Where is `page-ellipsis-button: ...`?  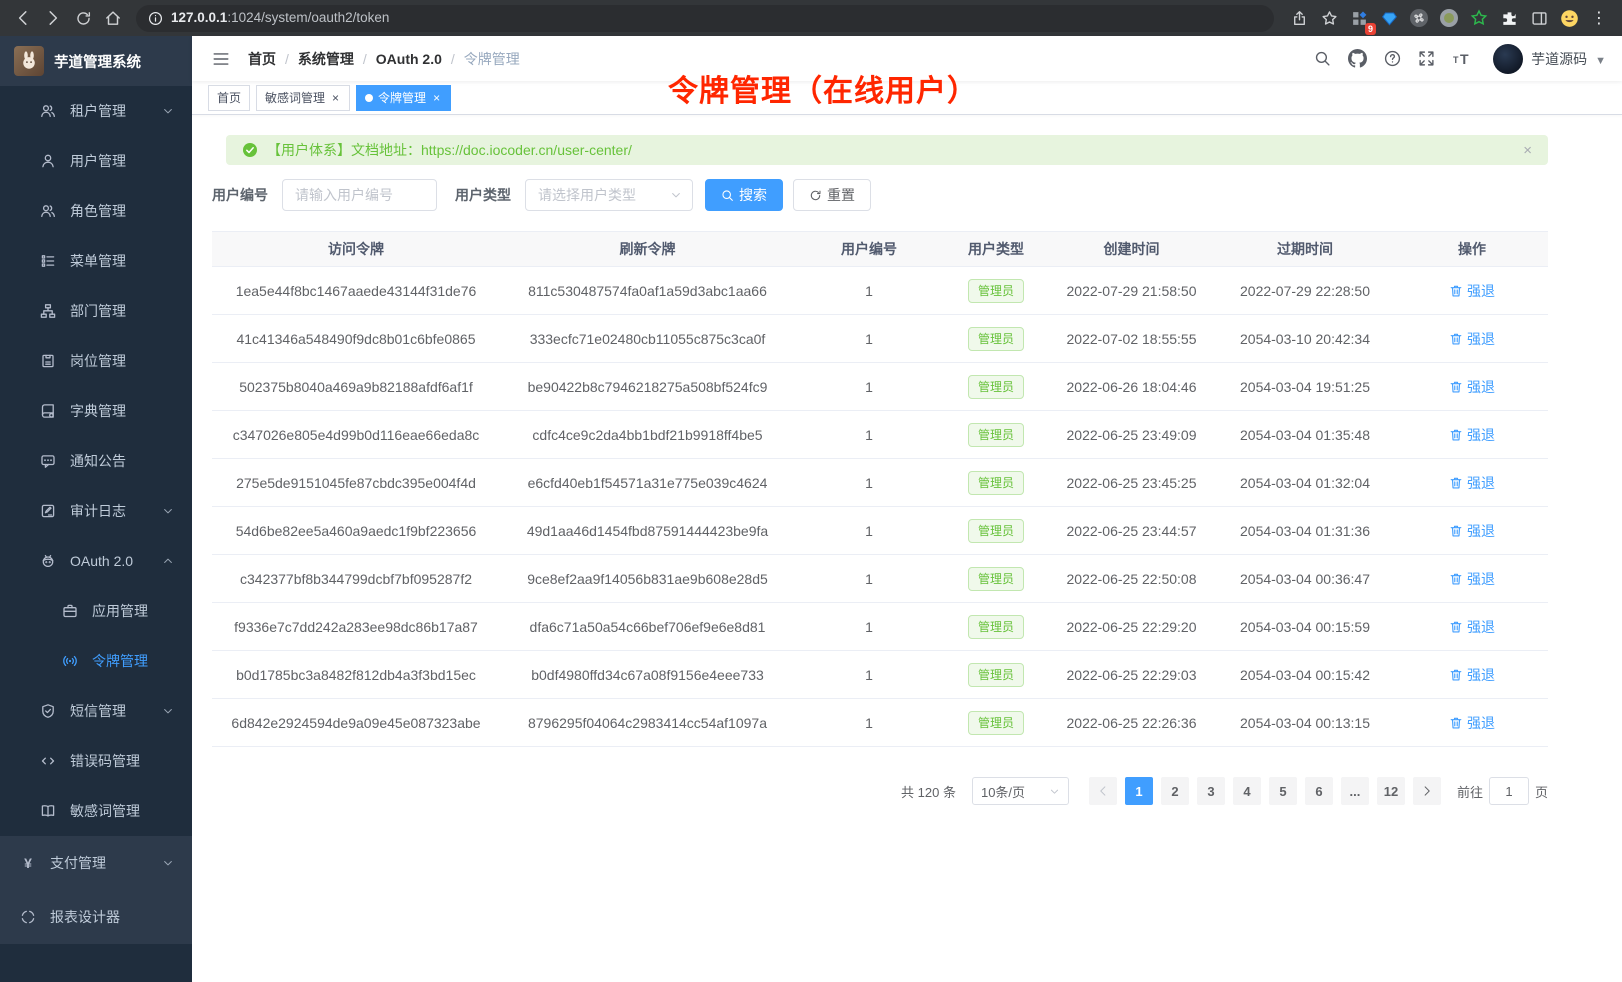 page-ellipsis-button: ... is located at coordinates (1354, 791).